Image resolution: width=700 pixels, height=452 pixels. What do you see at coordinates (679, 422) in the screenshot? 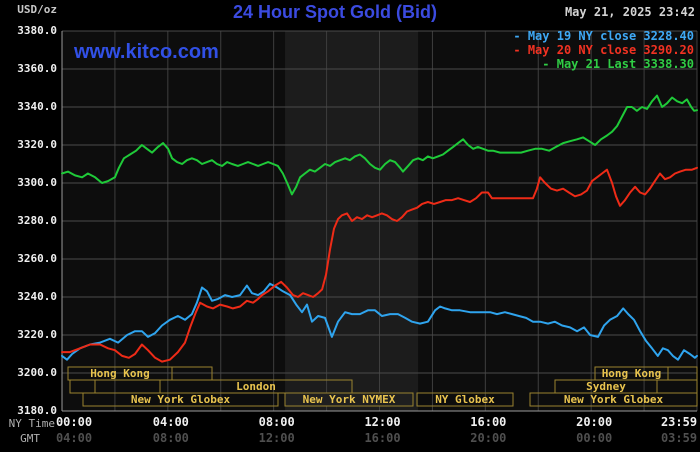
I see `x-tick-ny-time: 23:59` at bounding box center [679, 422].